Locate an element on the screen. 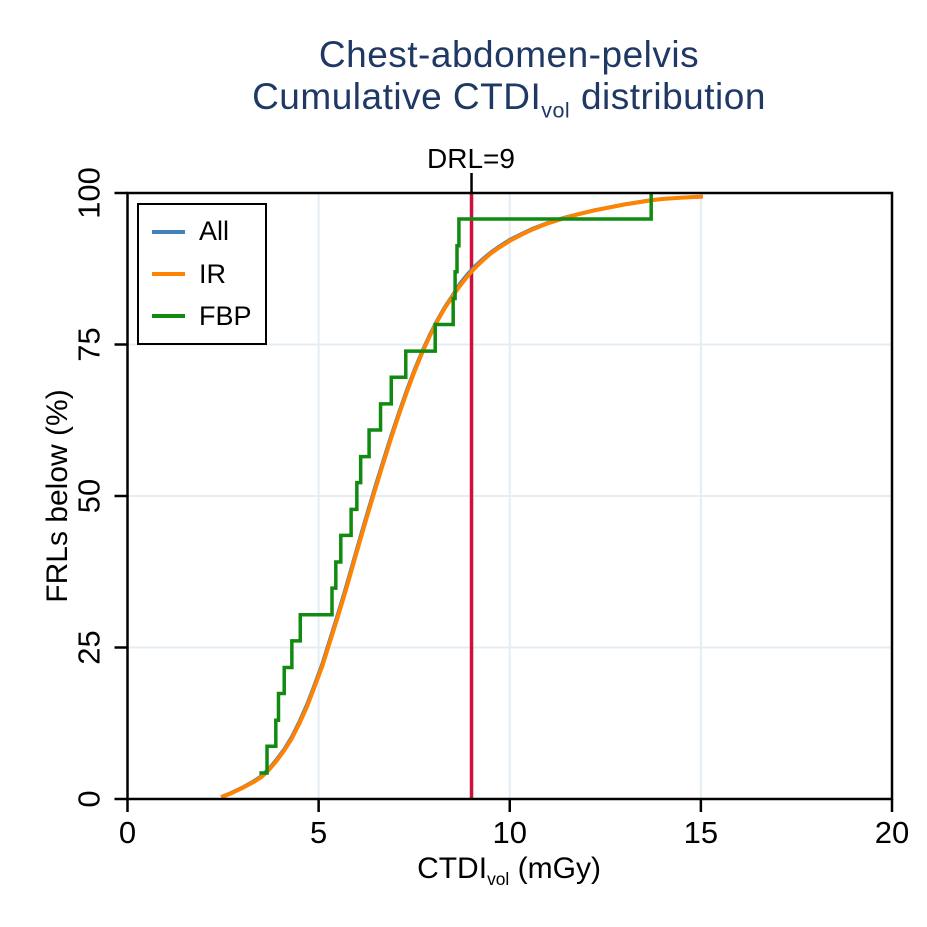  legend-entry-ir: IR is located at coordinates (208, 274).